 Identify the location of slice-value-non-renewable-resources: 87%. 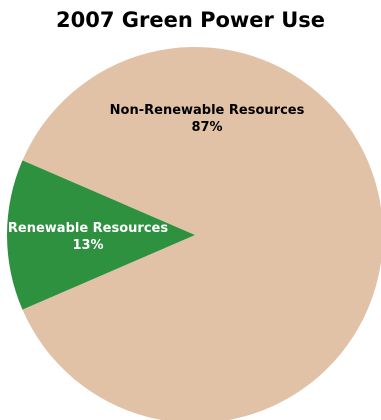
(206, 127).